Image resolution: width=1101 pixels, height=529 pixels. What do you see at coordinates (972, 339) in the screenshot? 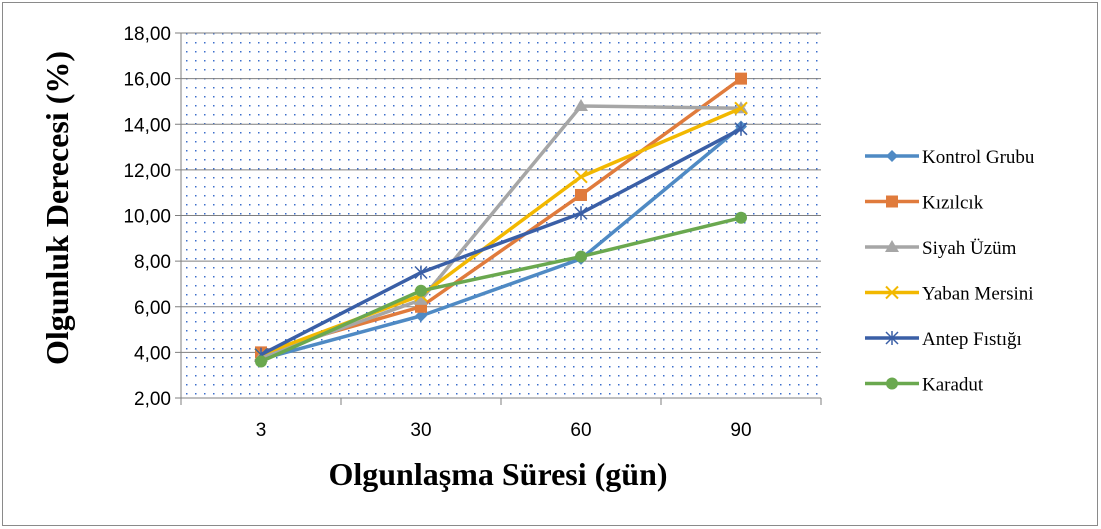
I see `legend-label: Antep Fıstığı` at bounding box center [972, 339].